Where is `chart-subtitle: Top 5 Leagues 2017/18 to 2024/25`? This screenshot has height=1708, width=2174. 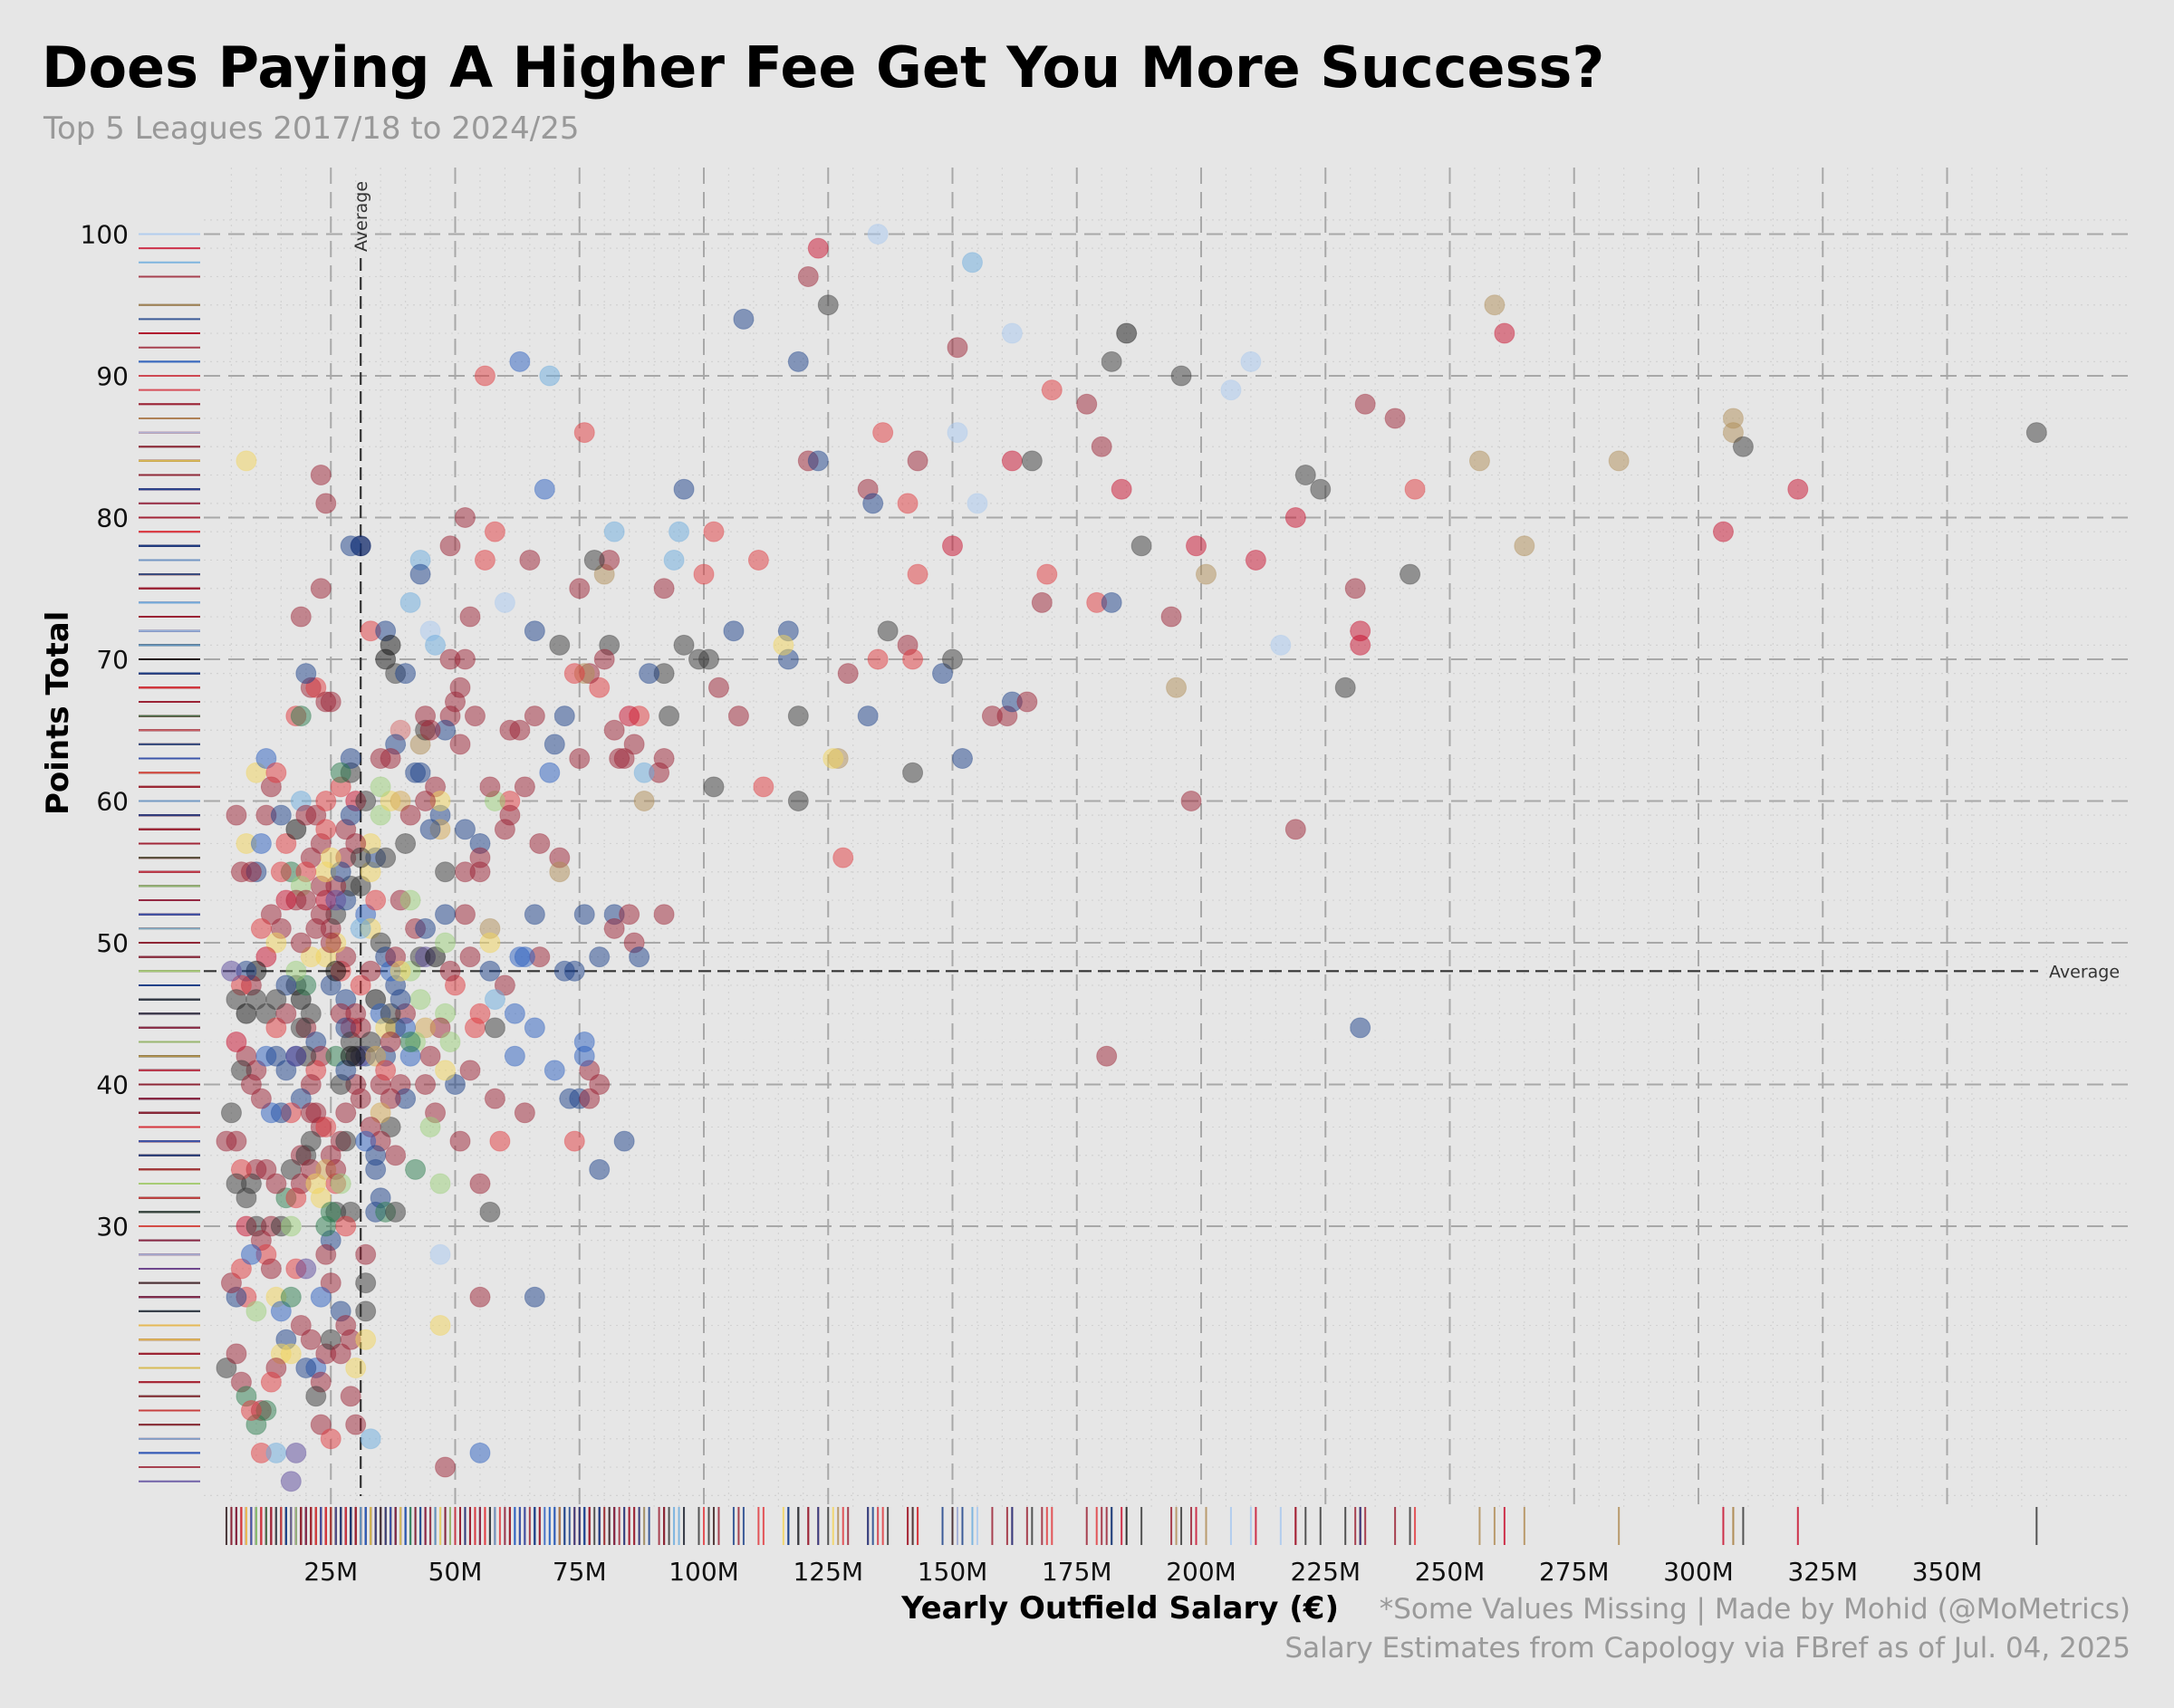 chart-subtitle: Top 5 Leagues 2017/18 to 2024/25 is located at coordinates (311, 128).